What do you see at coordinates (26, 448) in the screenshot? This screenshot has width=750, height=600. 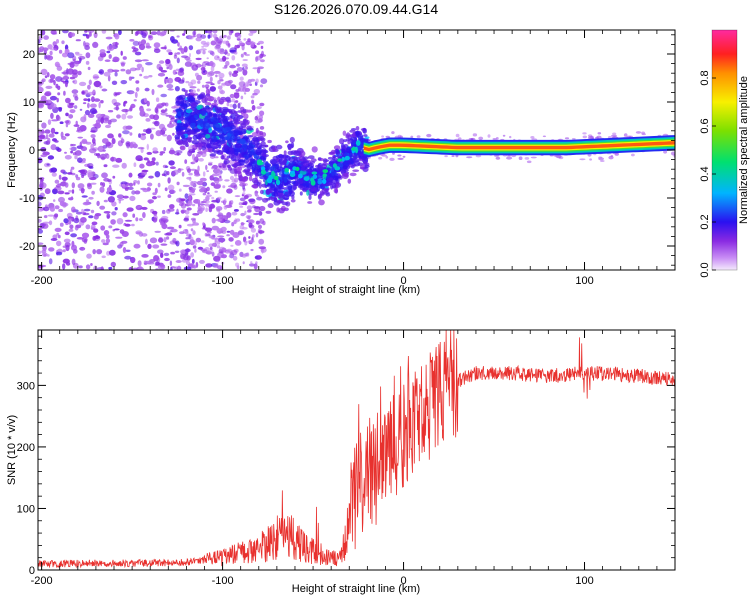 I see `y-tick-label: 200` at bounding box center [26, 448].